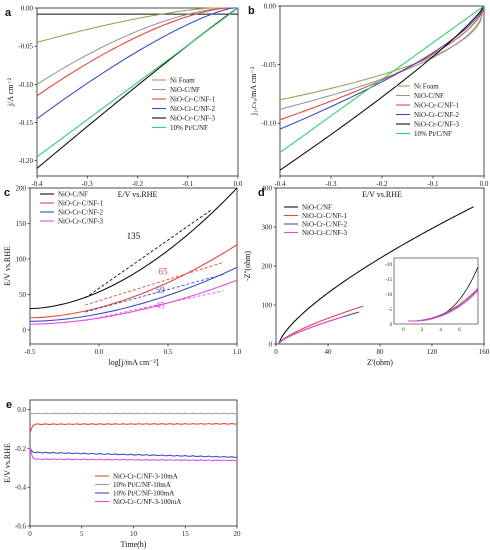  Describe the element at coordinates (251, 11) in the screenshot. I see `panel-label: b` at that location.